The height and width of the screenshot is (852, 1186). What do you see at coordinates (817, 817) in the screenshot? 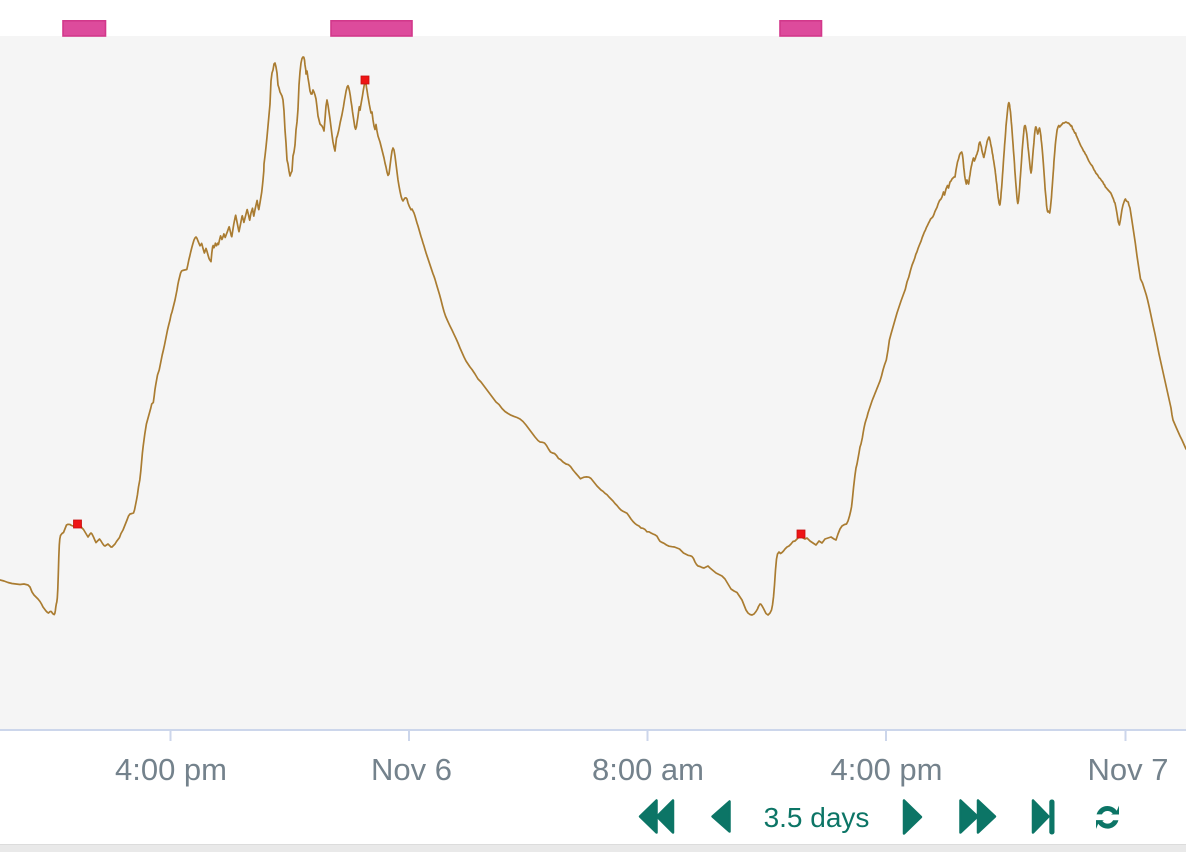
I see `svg-text: 3.5 days` at bounding box center [817, 817].